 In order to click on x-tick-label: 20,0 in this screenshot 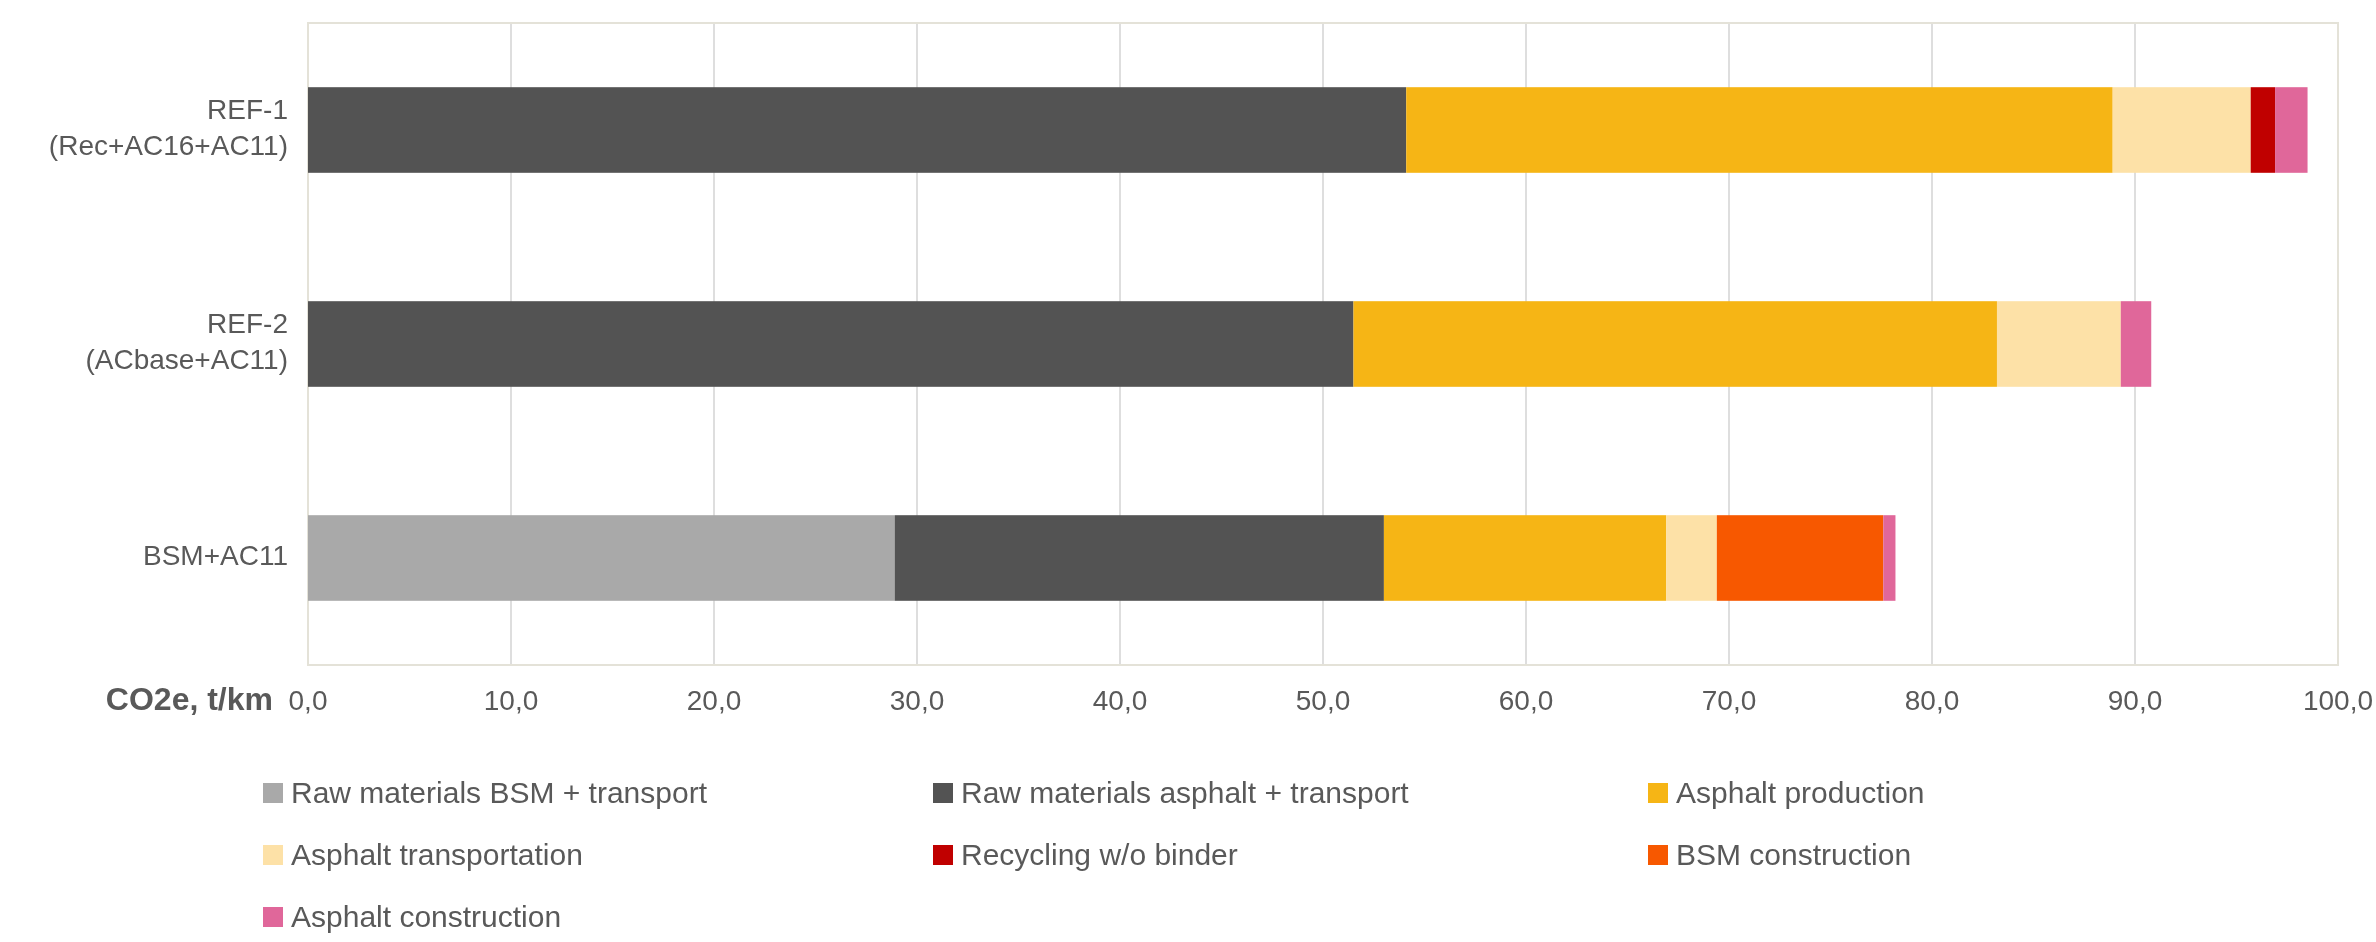, I will do `click(714, 700)`.